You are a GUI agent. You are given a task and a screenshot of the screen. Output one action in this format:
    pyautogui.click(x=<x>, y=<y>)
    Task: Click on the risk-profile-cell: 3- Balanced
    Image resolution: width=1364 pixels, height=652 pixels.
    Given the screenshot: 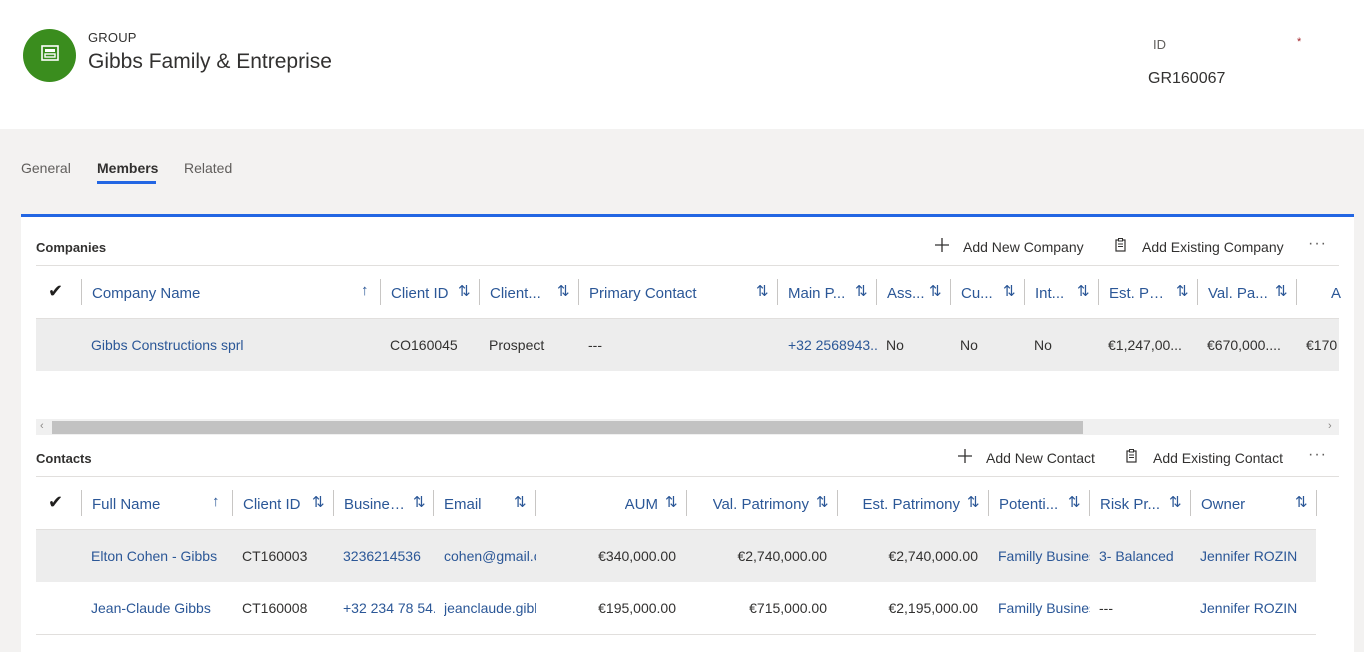 What is the action you would take?
    pyautogui.click(x=1136, y=556)
    